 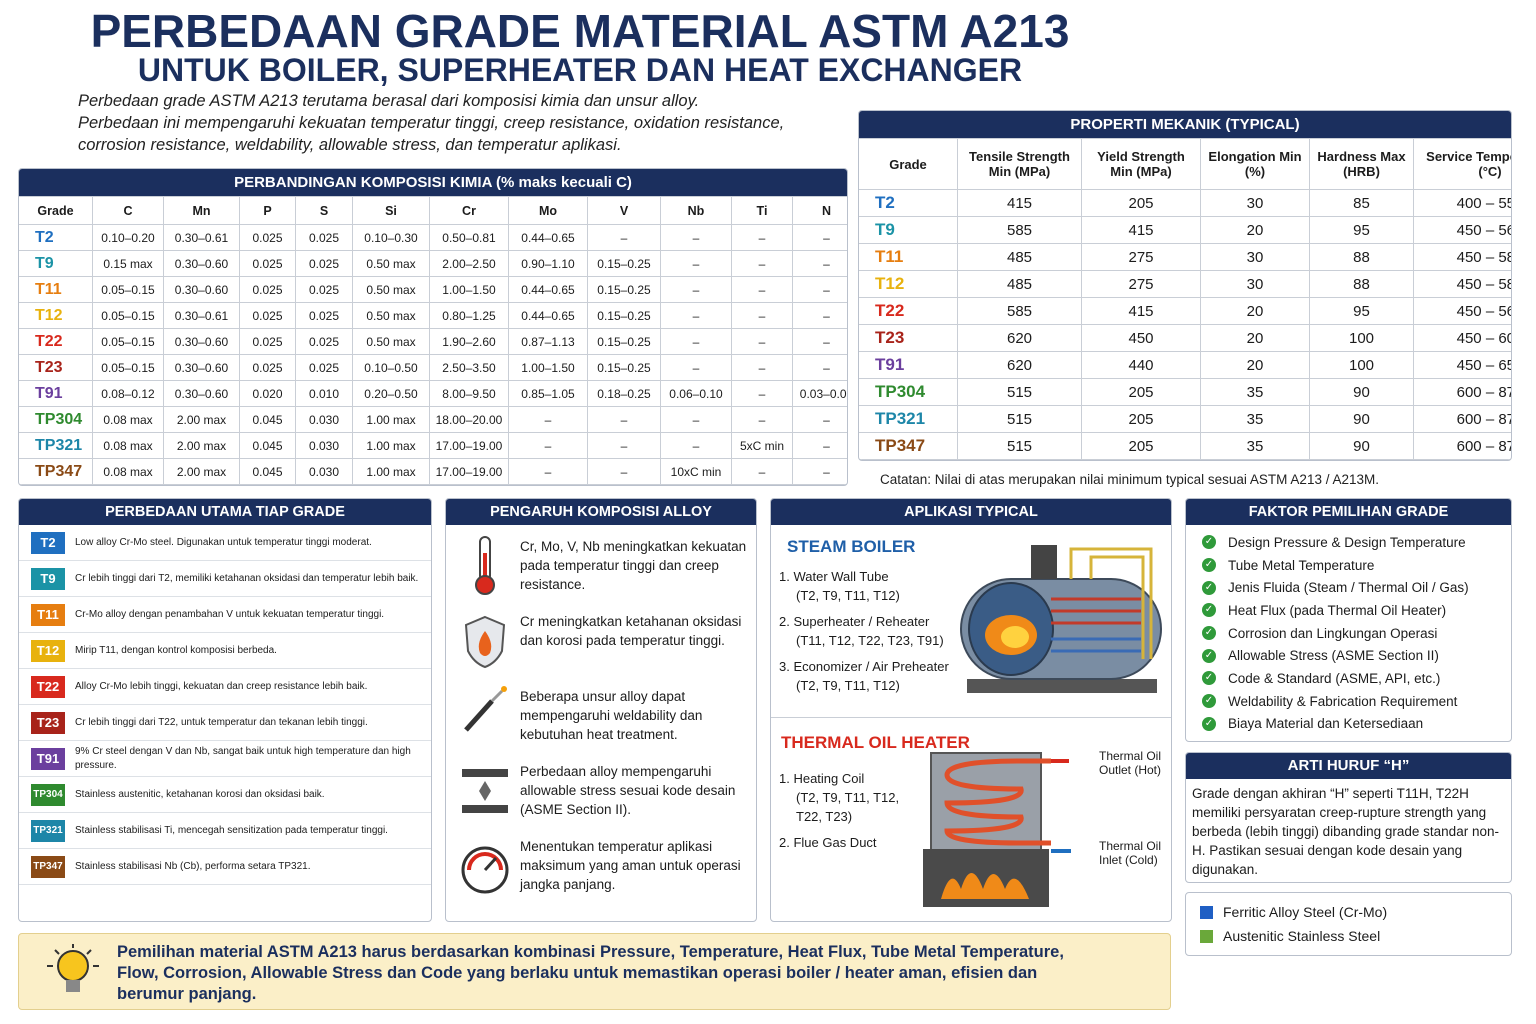 What do you see at coordinates (762, 210) in the screenshot?
I see `column-header: Ti` at bounding box center [762, 210].